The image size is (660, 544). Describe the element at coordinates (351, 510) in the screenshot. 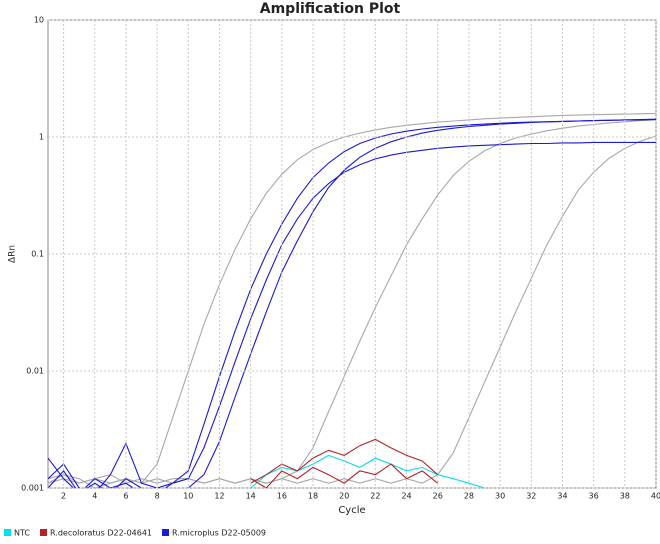

I see `x-axis-label: Cycle` at that location.